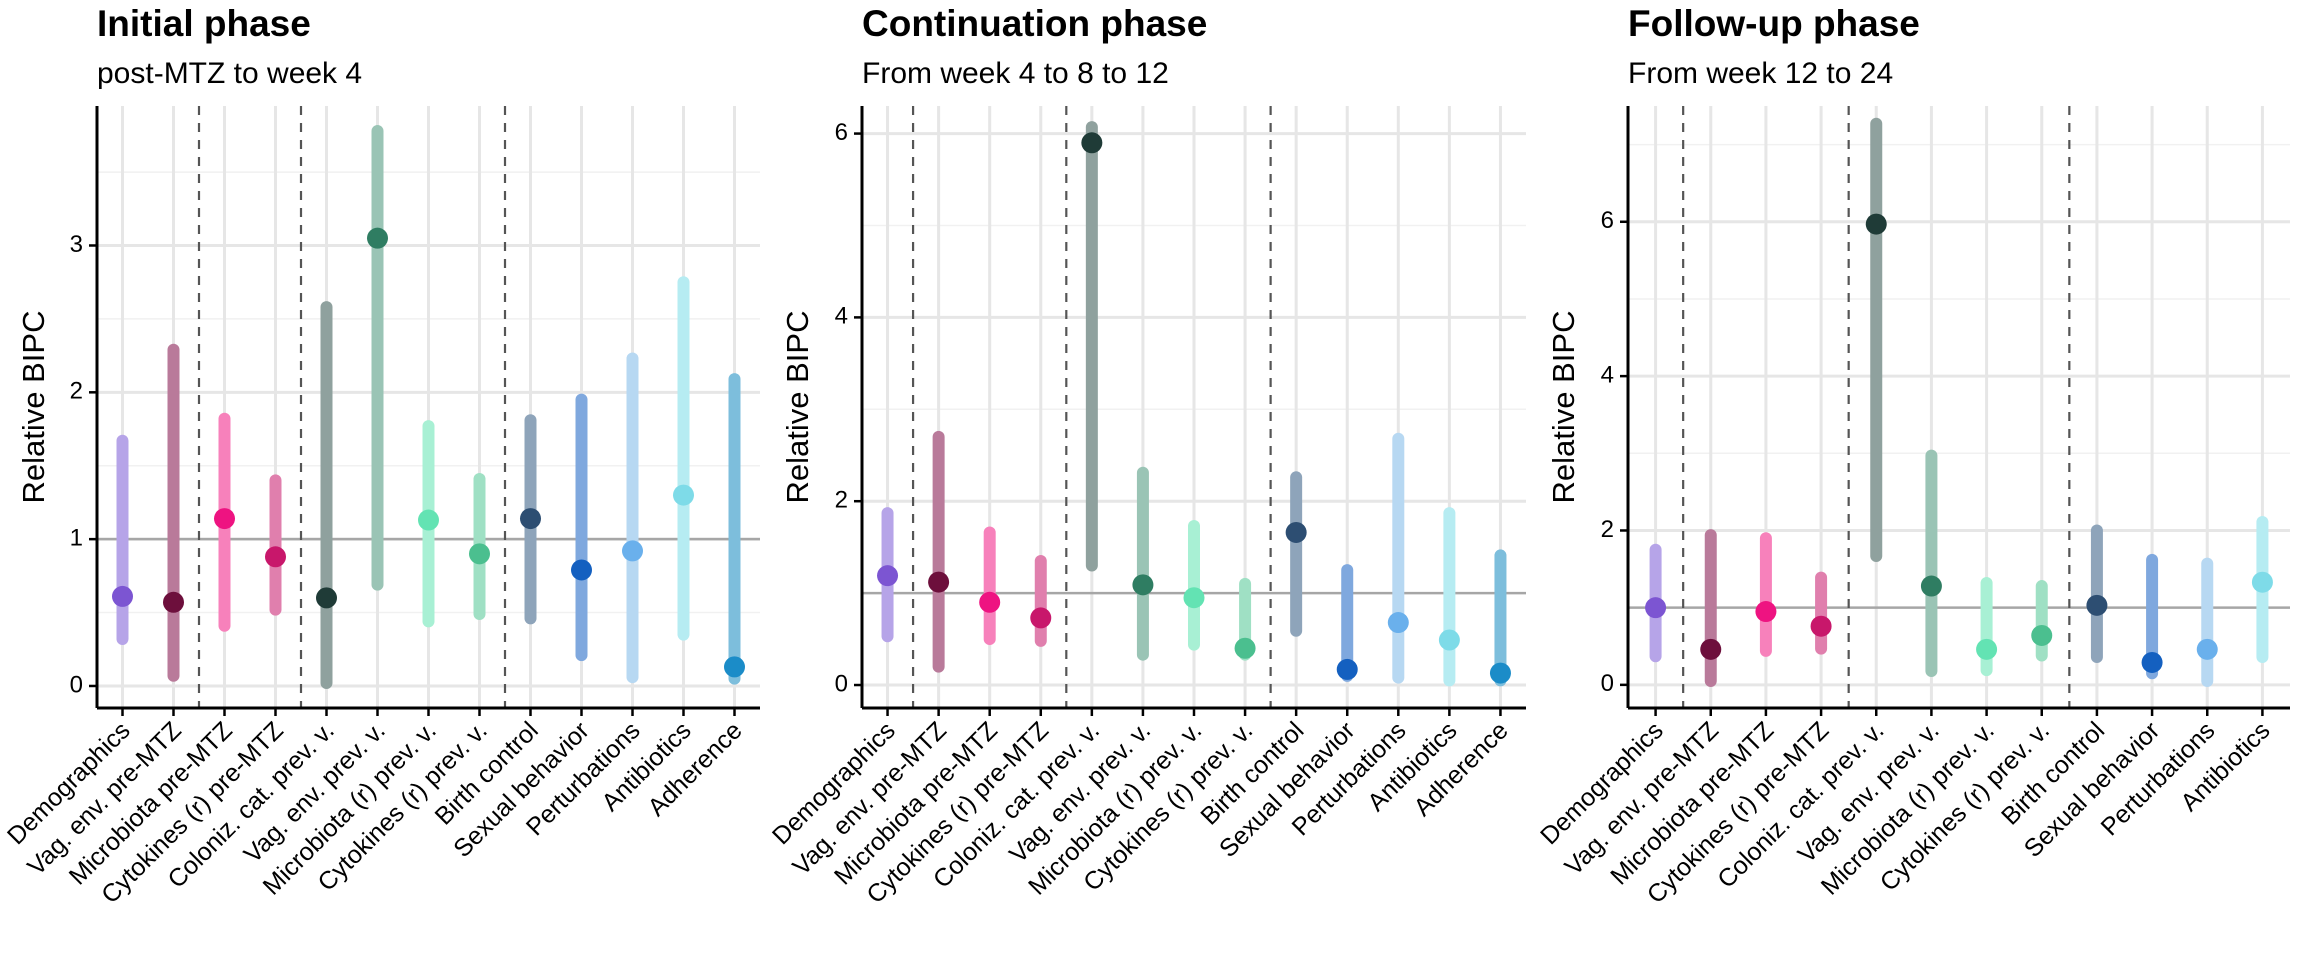 This screenshot has height=960, width=2304. What do you see at coordinates (1015, 73) in the screenshot?
I see `panel-subtitle: From week 4 to 8 to 12` at bounding box center [1015, 73].